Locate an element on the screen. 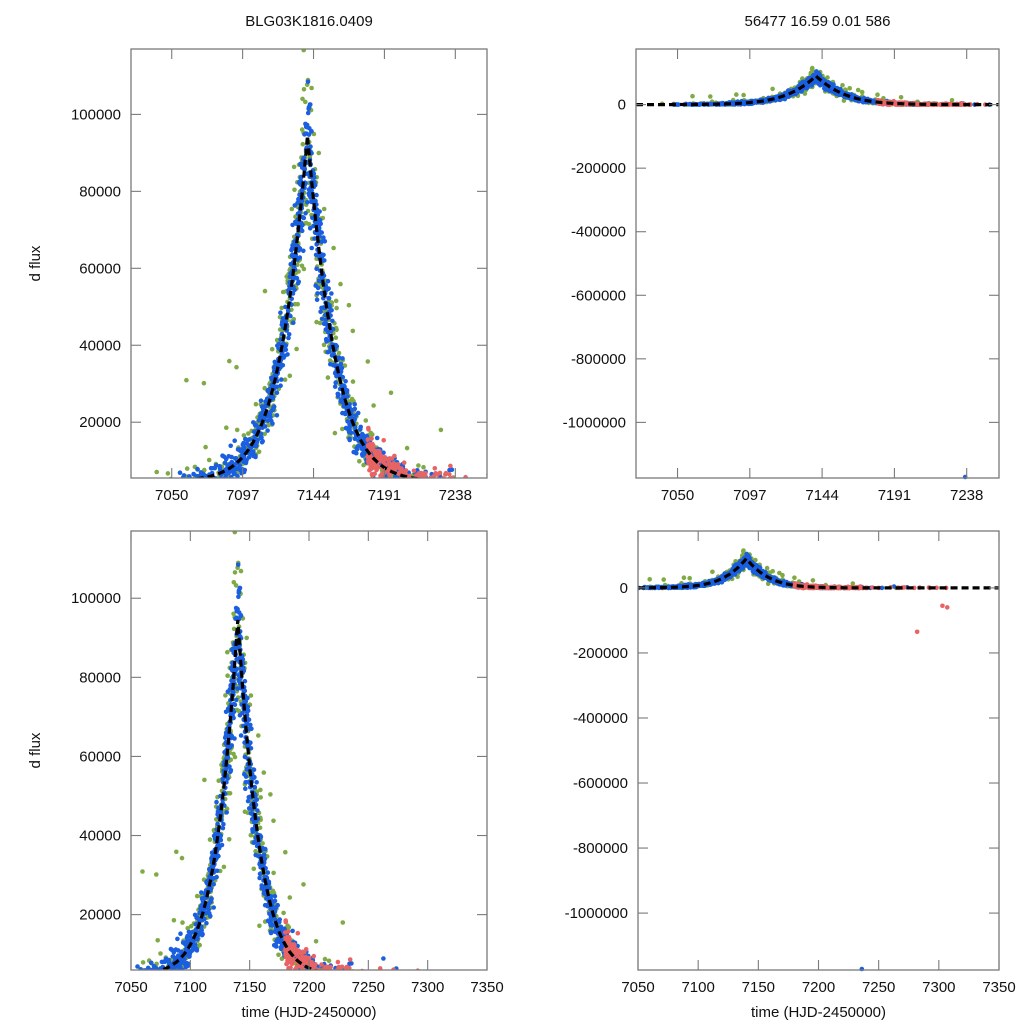  x-tick-label: 7191 is located at coordinates (894, 495).